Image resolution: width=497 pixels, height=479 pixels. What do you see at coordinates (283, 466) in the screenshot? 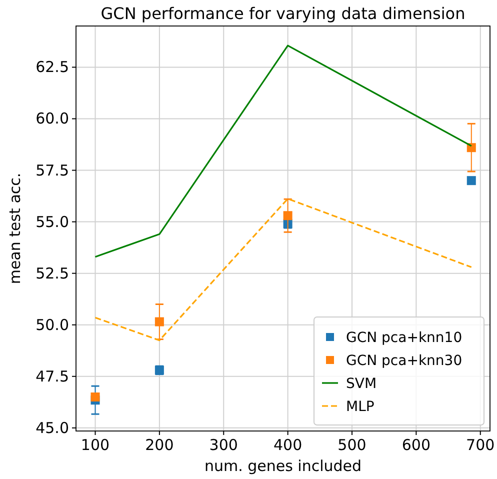
I see `x-axis-title: num. genes included` at bounding box center [283, 466].